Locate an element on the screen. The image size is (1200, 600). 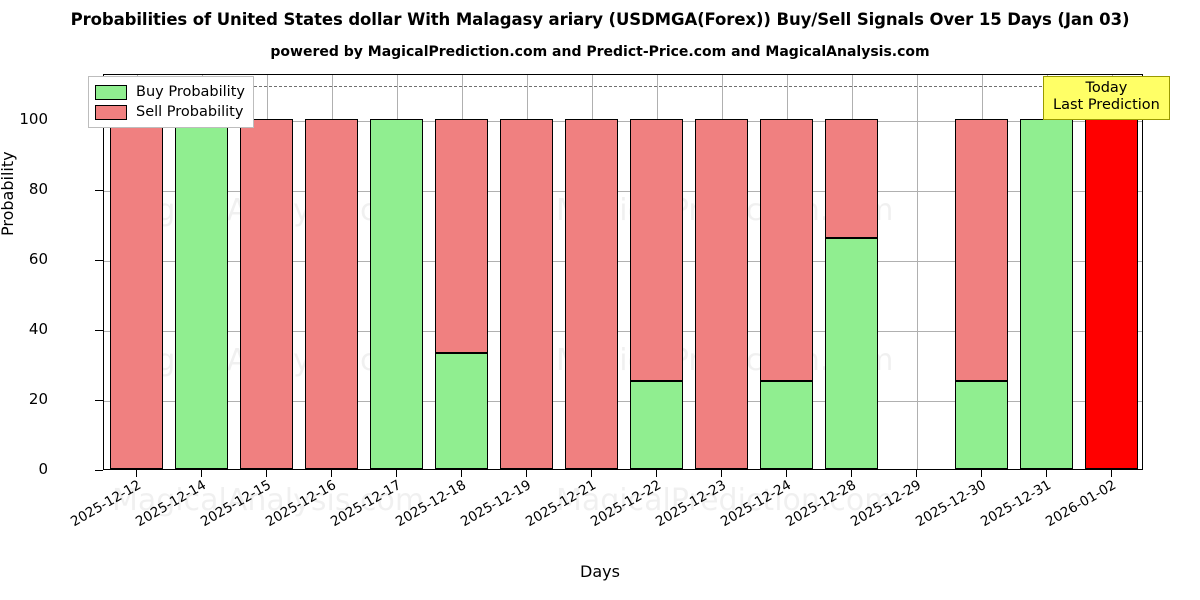
reference-line is located at coordinates (623, 86).